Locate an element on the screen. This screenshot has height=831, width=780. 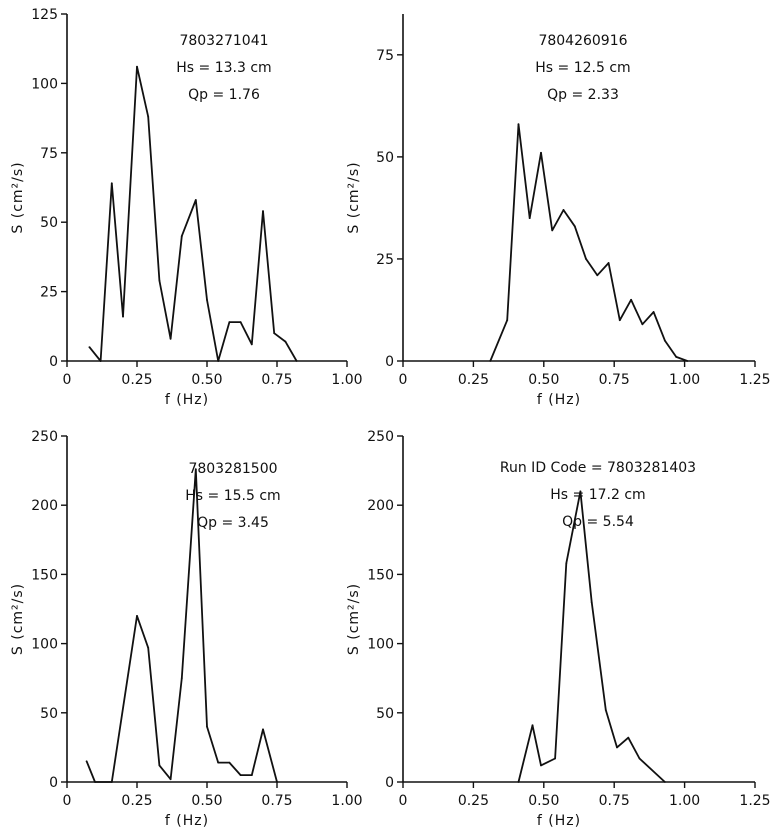
y-tick-label: 100 is located at coordinates (44, 84).